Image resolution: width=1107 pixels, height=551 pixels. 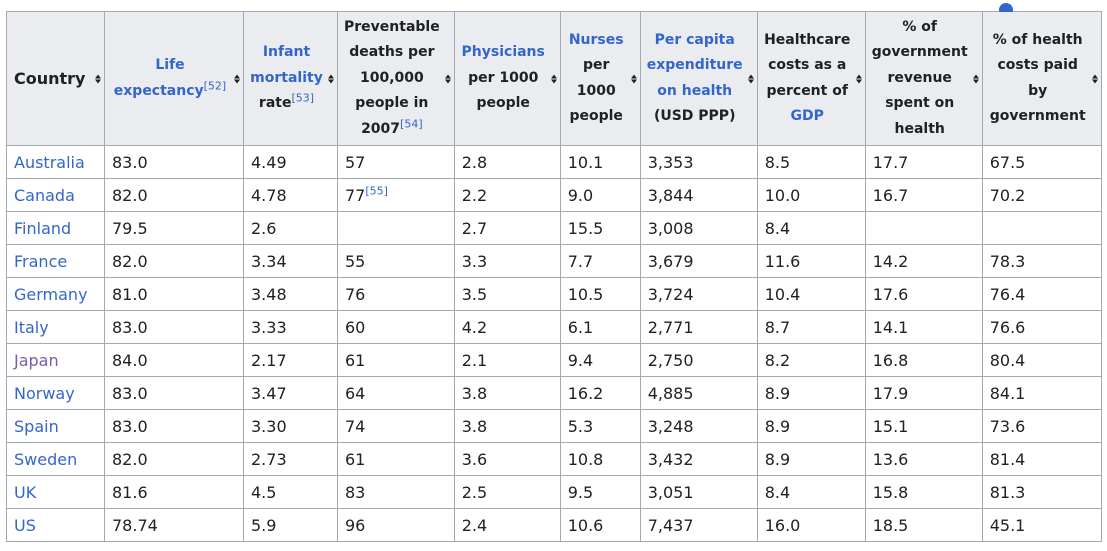 I want to click on table-cell-govpaid: 81.3, so click(x=1041, y=492).